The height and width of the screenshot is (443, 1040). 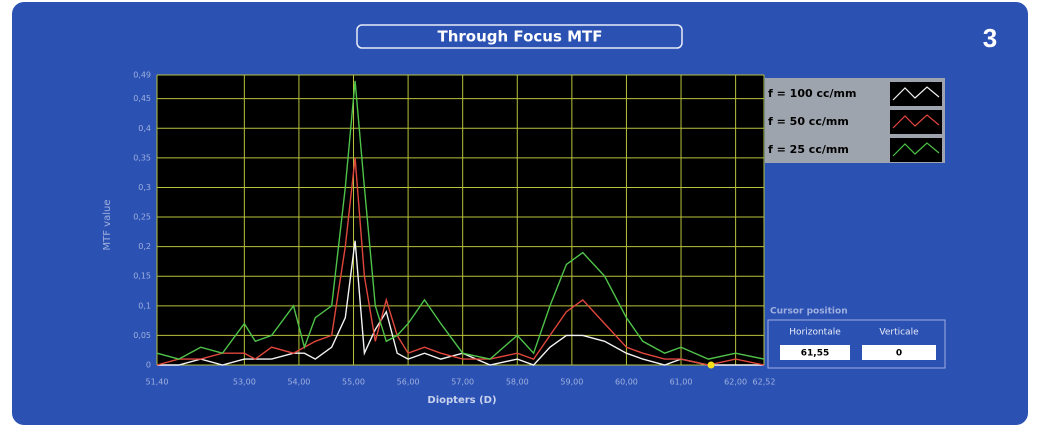 What do you see at coordinates (856, 344) in the screenshot?
I see `cursor-box` at bounding box center [856, 344].